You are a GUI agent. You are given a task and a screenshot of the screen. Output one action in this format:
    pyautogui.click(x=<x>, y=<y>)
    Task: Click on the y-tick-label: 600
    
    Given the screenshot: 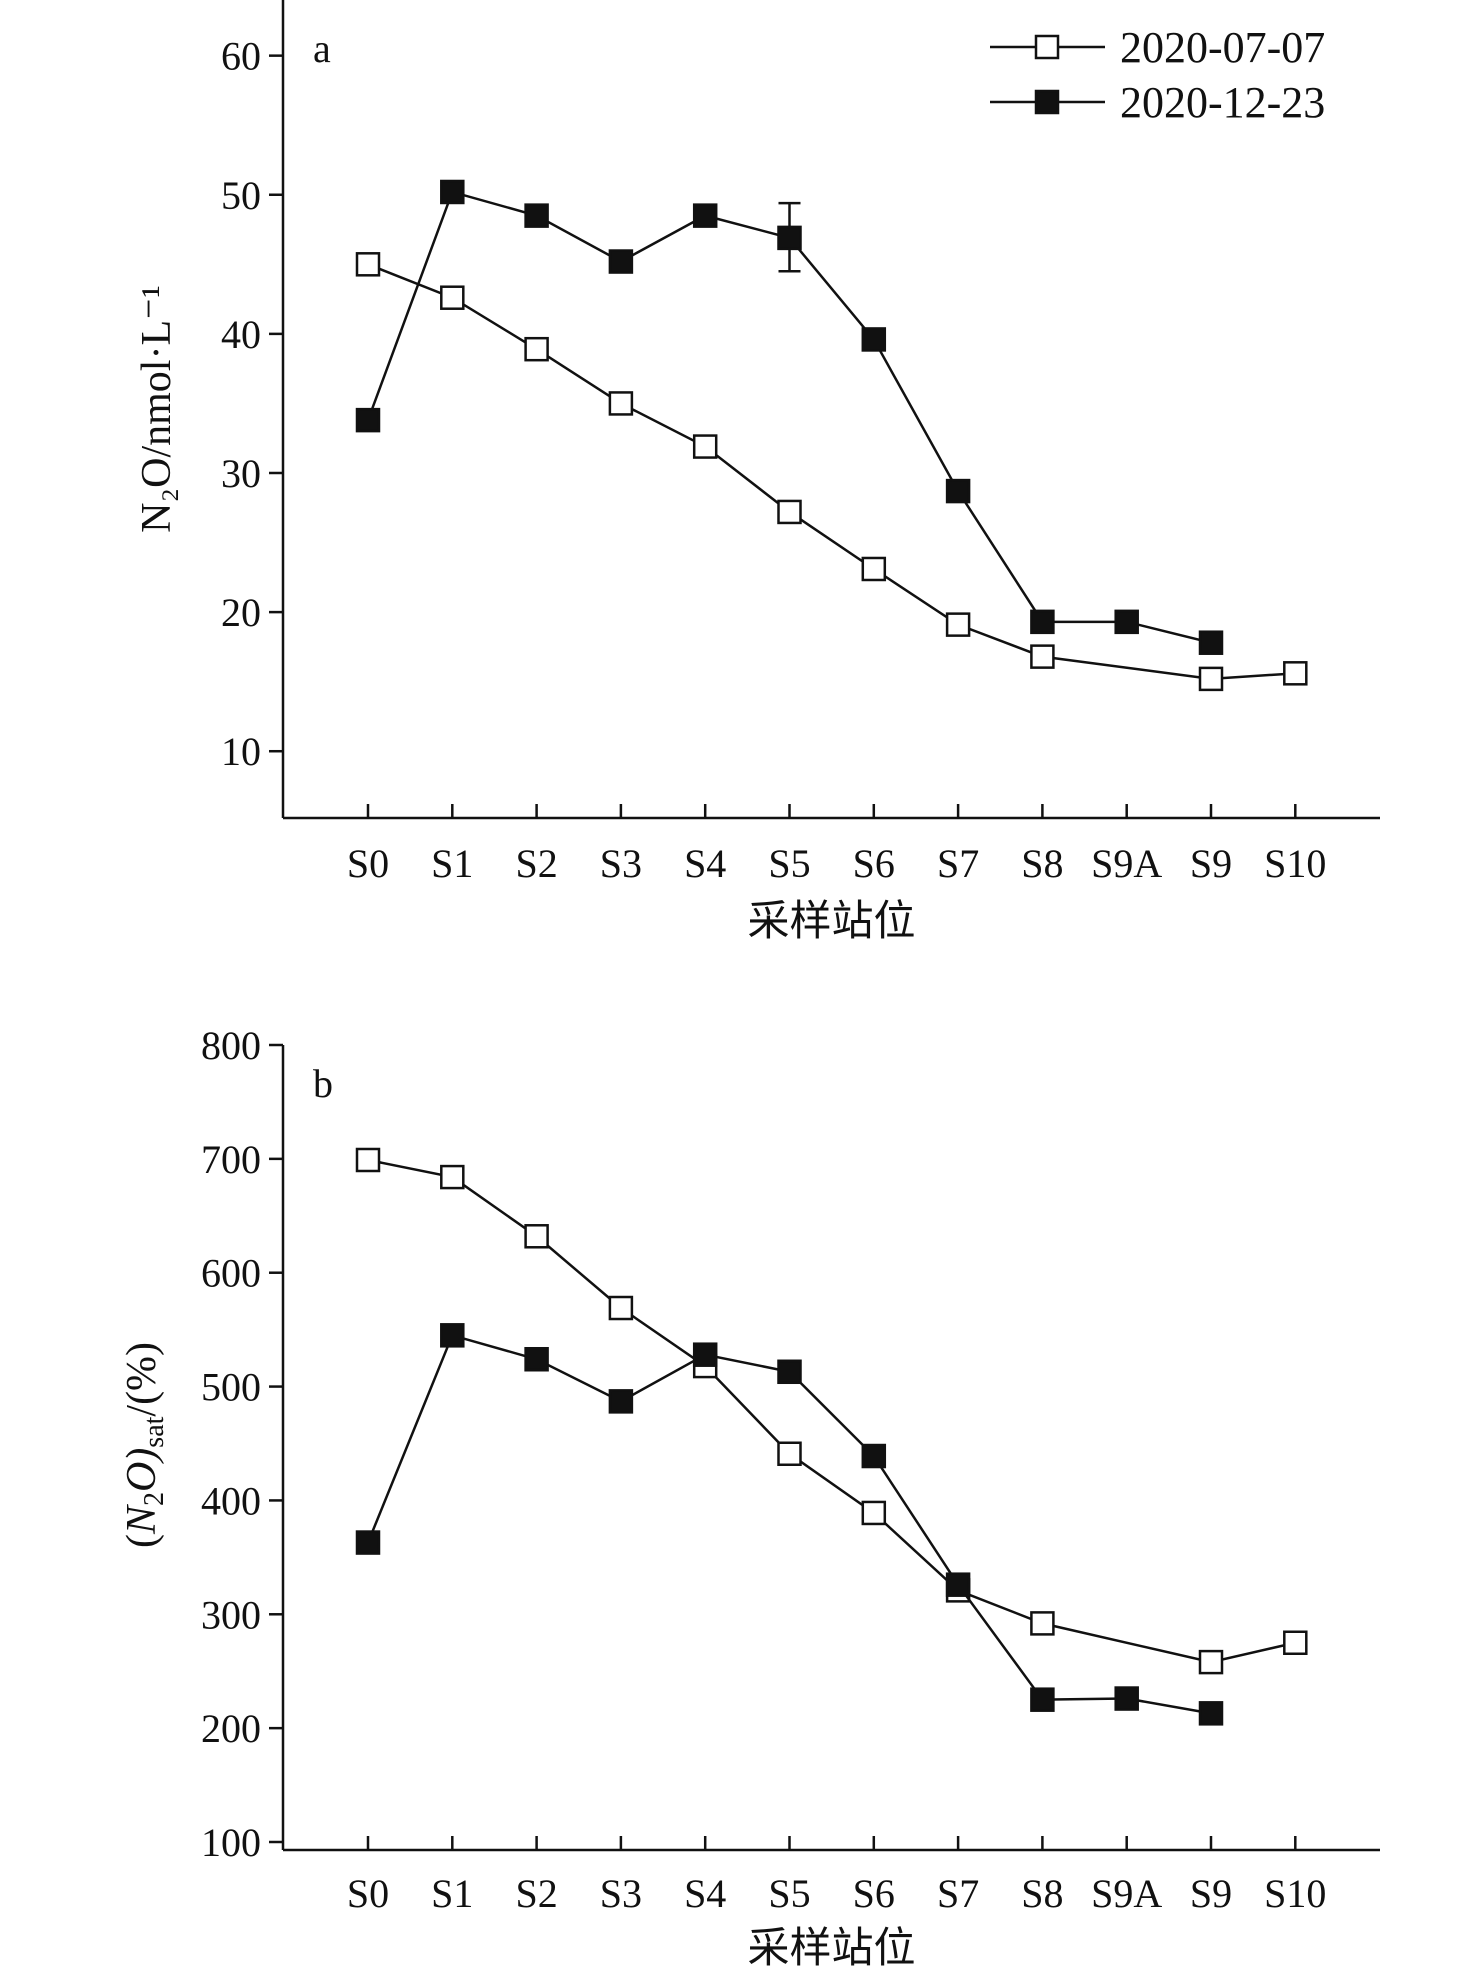 What is the action you would take?
    pyautogui.click(x=231, y=1273)
    